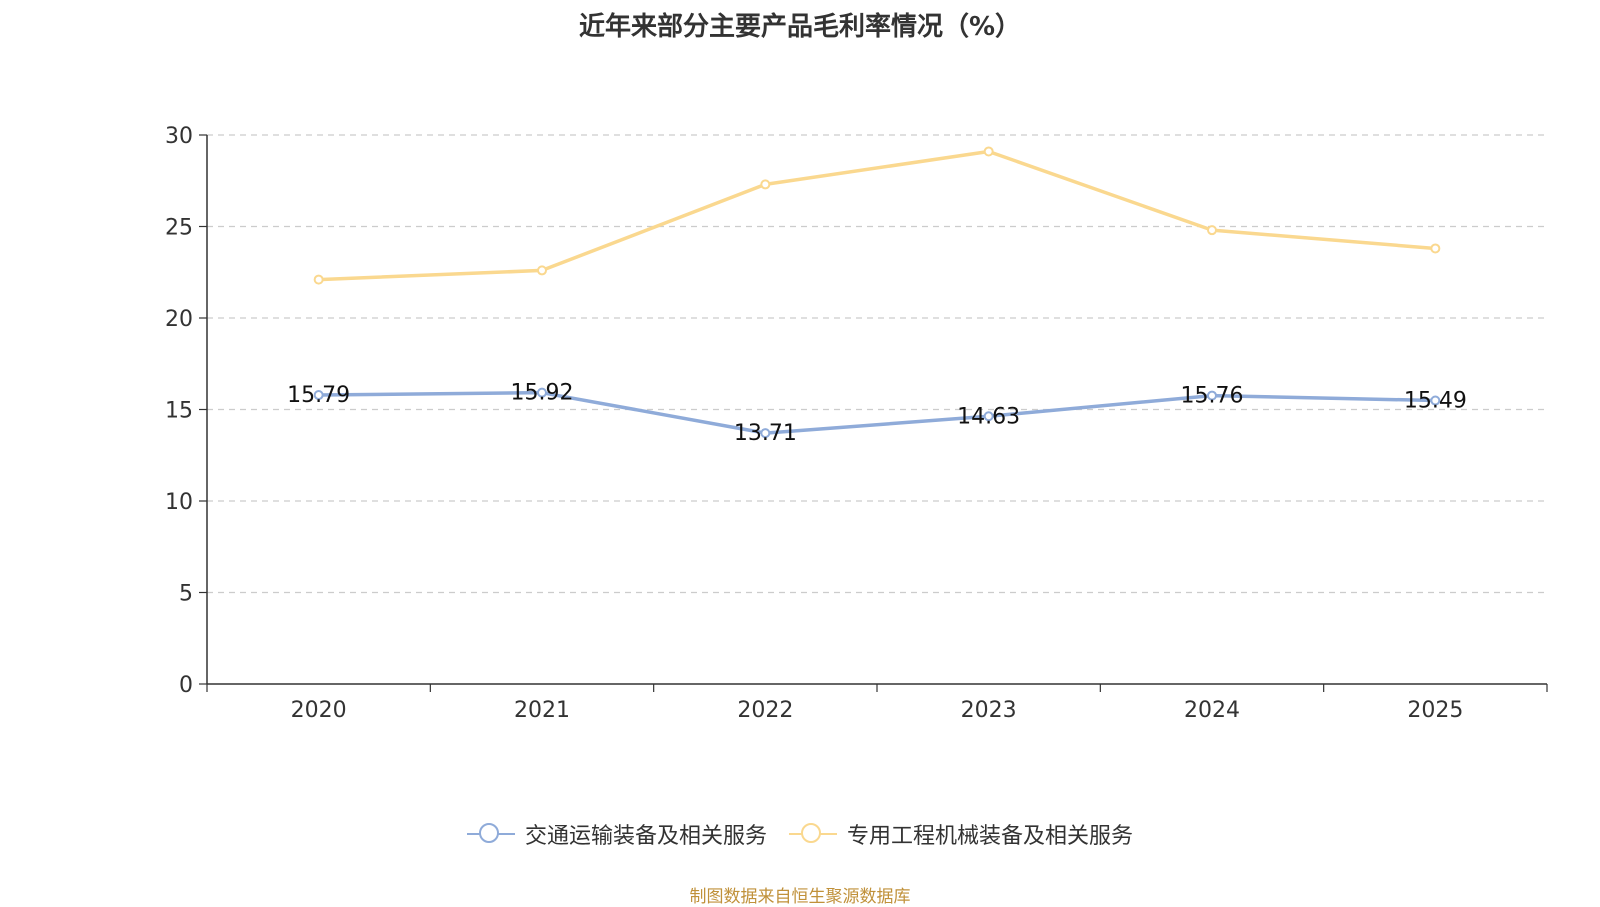 Image resolution: width=1600 pixels, height=907 pixels. Describe the element at coordinates (813, 834) in the screenshot. I see `legend-swatch-engineering` at that location.